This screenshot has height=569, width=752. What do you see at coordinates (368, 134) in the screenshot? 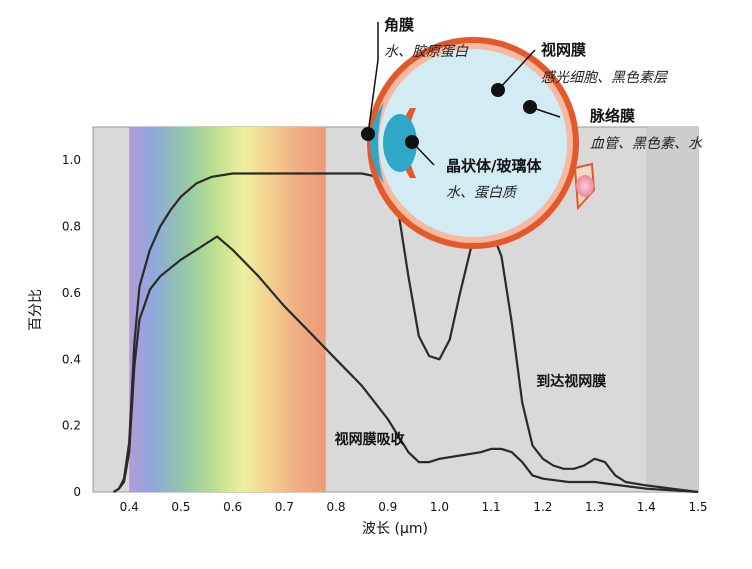
I see `cornea-marker` at bounding box center [368, 134].